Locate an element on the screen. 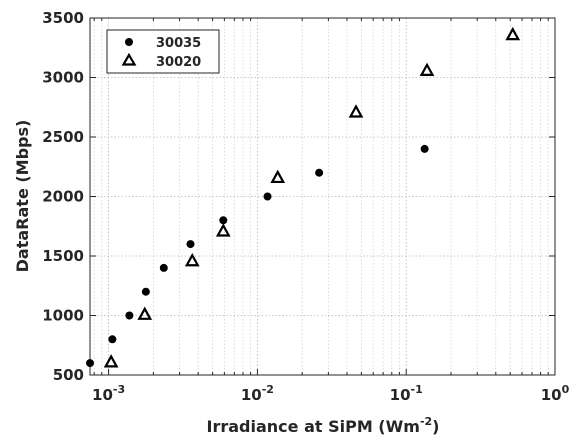 The height and width of the screenshot is (439, 581). x-tick-label: 10⁻¹ is located at coordinates (406, 393).